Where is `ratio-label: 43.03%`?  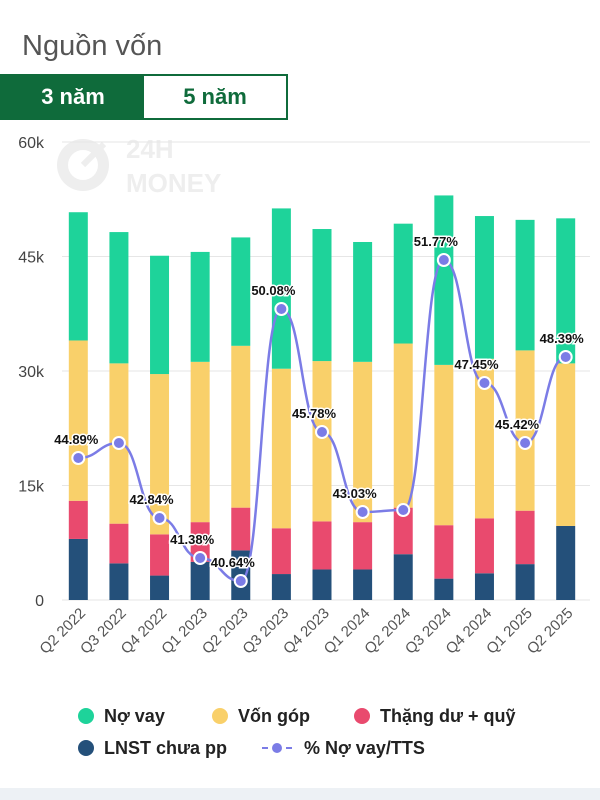
ratio-label: 43.03% is located at coordinates (355, 493).